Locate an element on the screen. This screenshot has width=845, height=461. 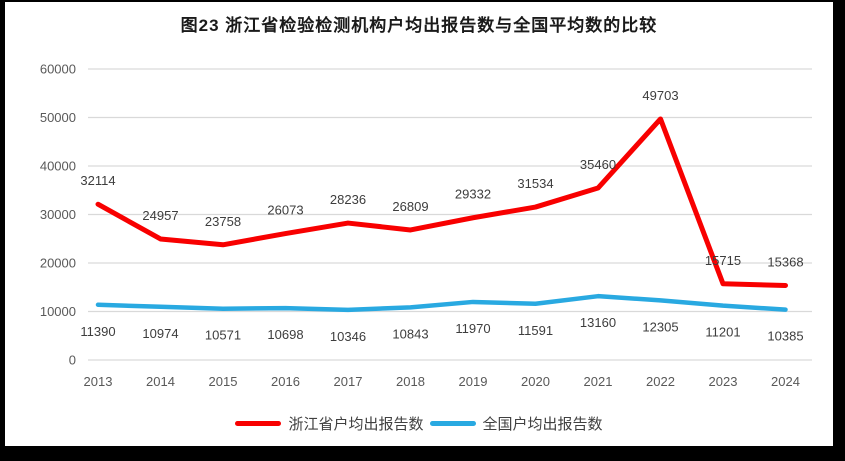
data-label: 10571 is located at coordinates (223, 335).